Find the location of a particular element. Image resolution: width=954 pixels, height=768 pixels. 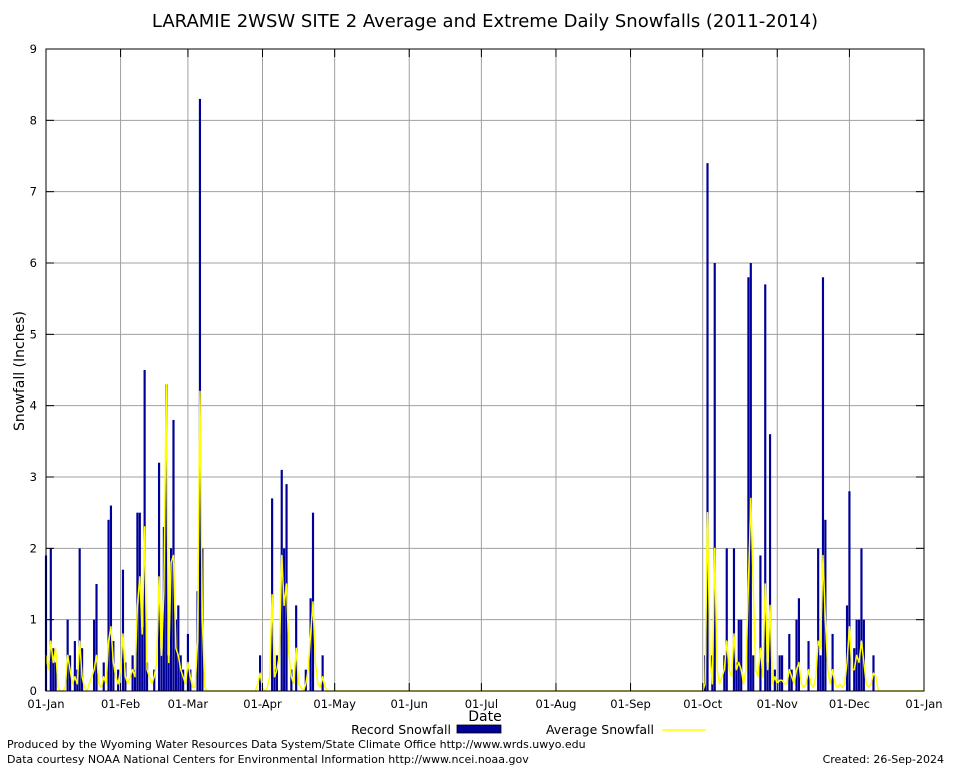

x-tick-label: 01-Mar is located at coordinates (188, 704).